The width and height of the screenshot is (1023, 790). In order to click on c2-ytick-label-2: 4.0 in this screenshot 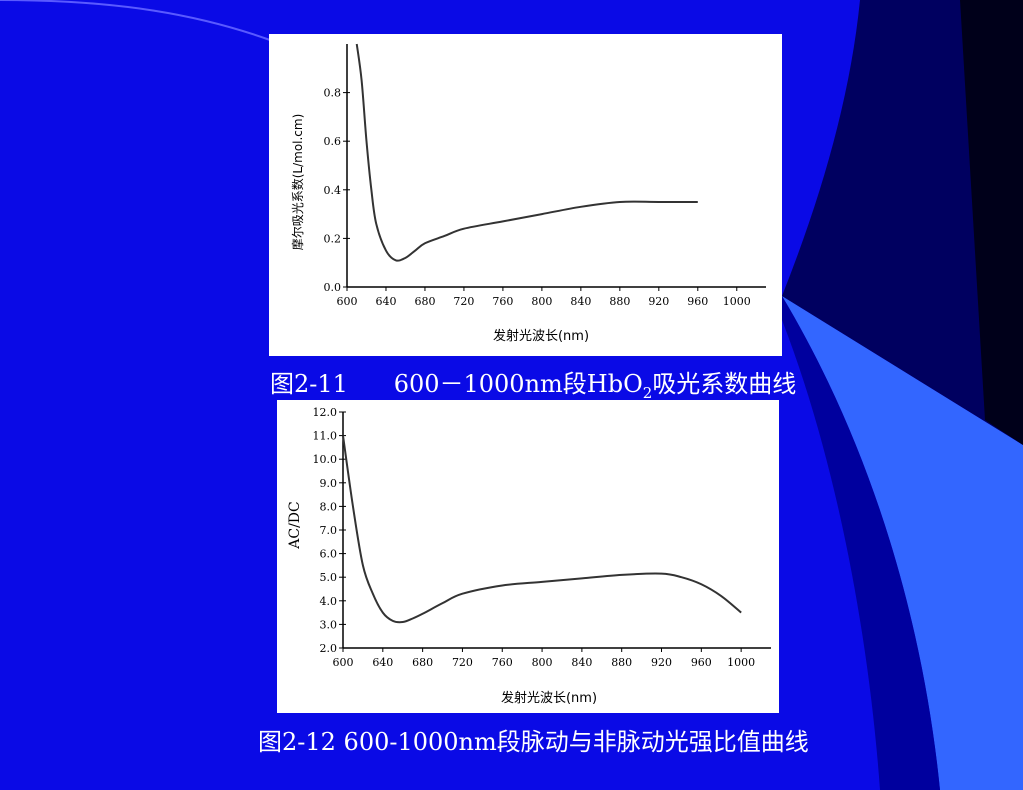, I will do `click(329, 601)`.